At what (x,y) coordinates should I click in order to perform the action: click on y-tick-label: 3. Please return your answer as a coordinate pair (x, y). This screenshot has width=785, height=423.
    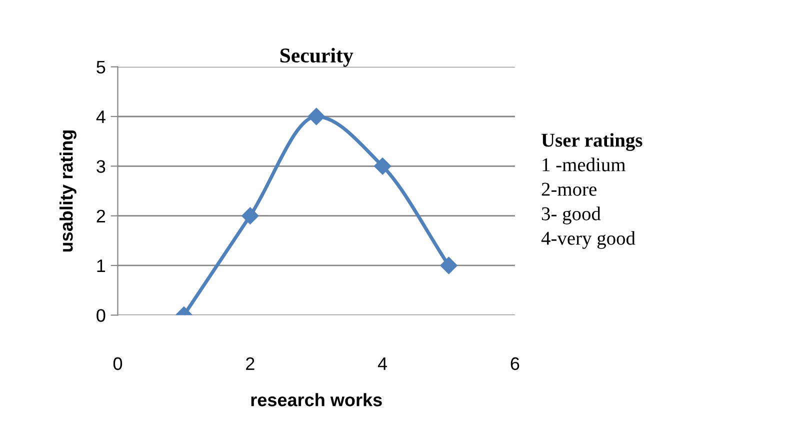
    Looking at the image, I should click on (101, 166).